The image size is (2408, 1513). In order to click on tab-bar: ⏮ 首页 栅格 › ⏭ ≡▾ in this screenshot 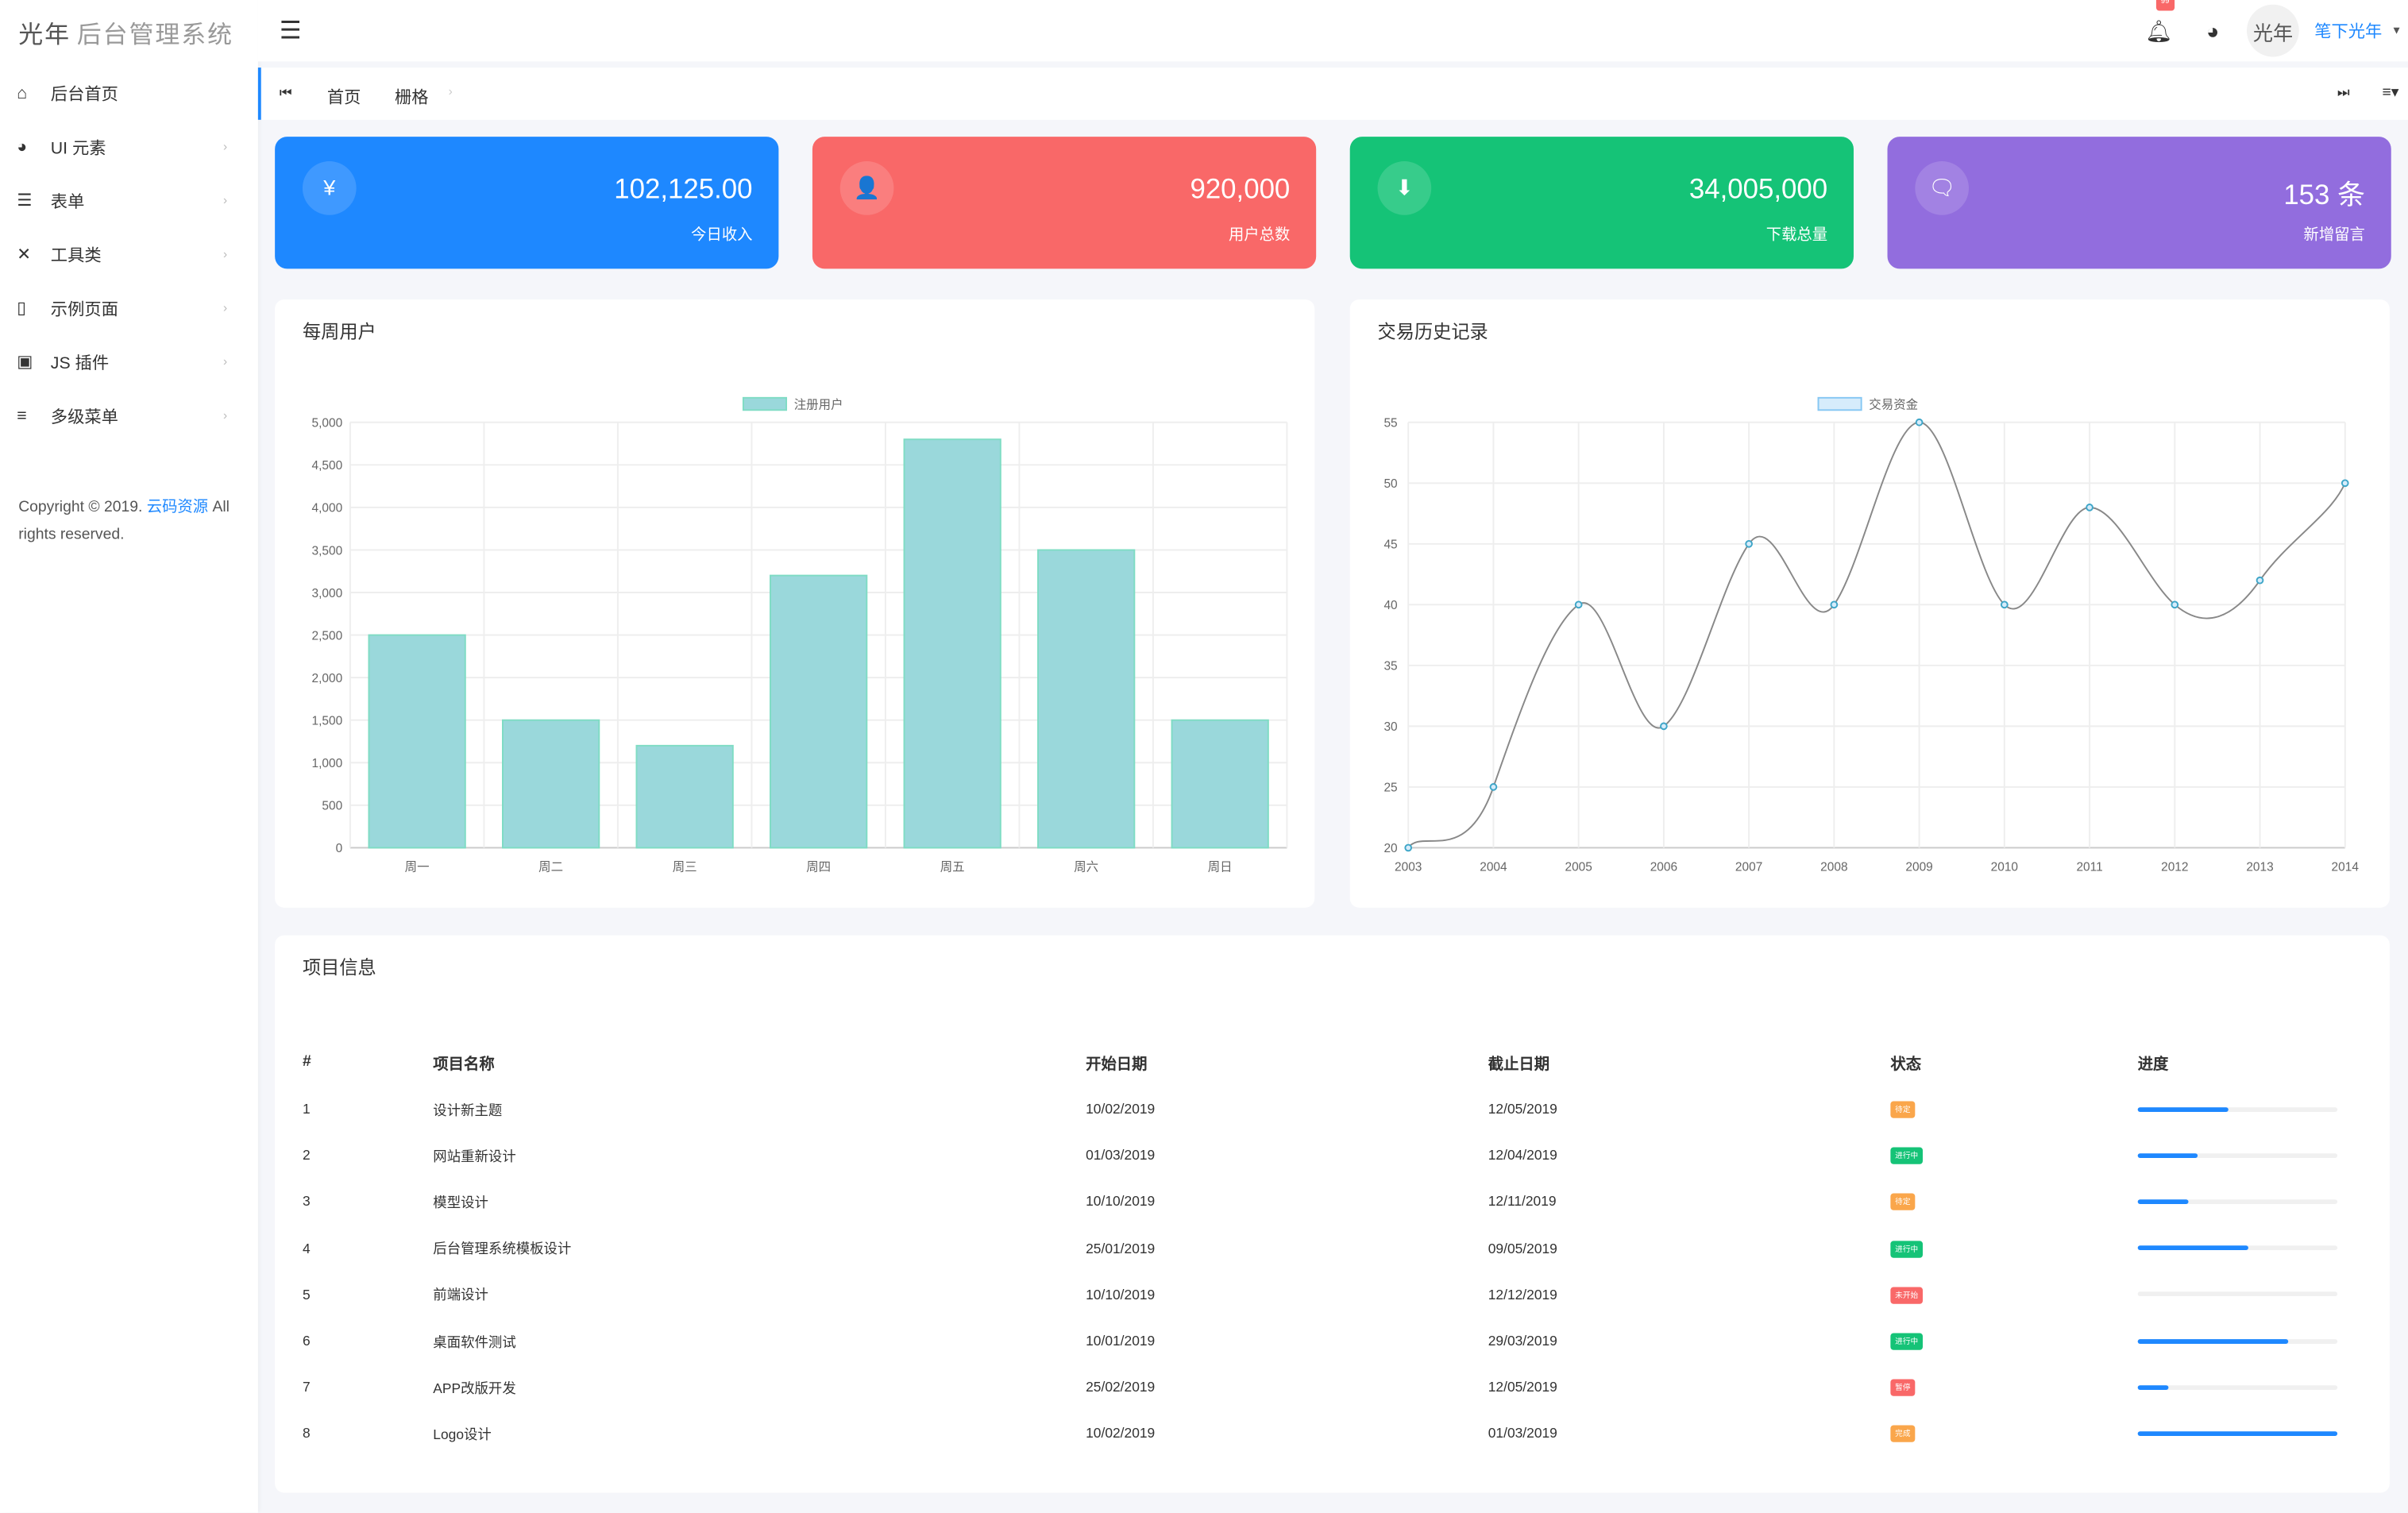, I will do `click(1332, 94)`.